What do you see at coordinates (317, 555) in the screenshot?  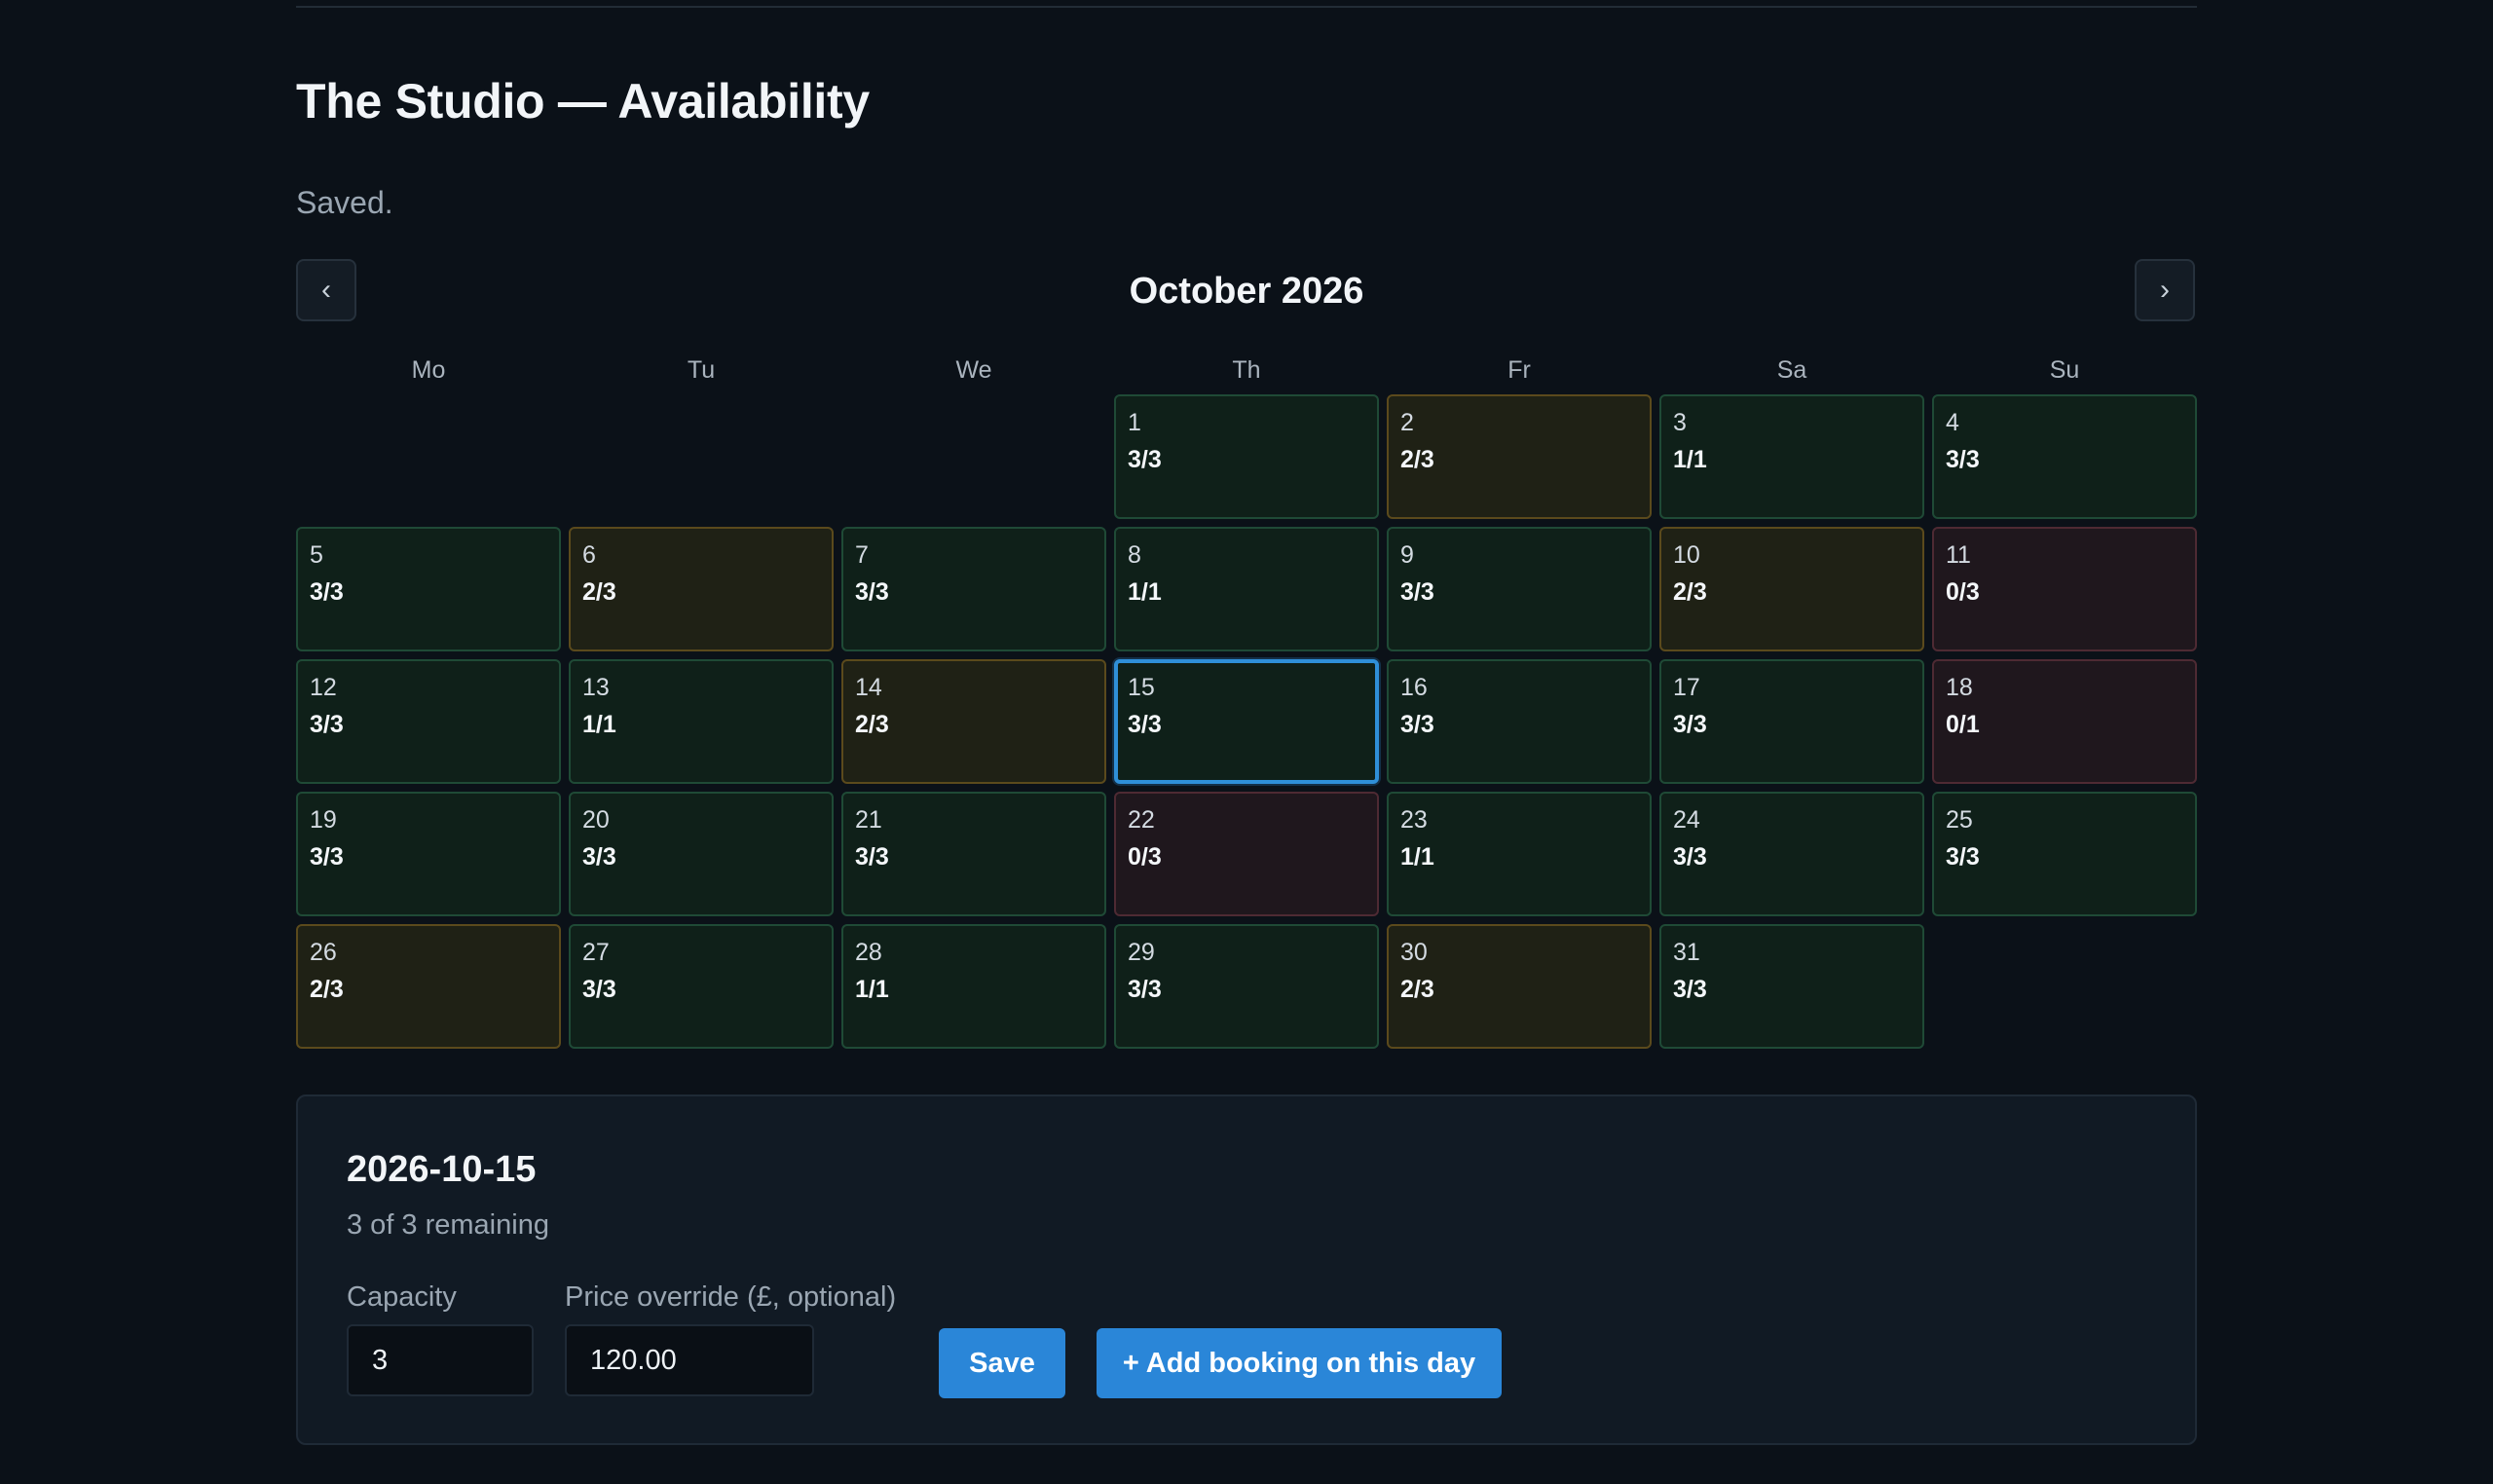 I see `day-number: 5` at bounding box center [317, 555].